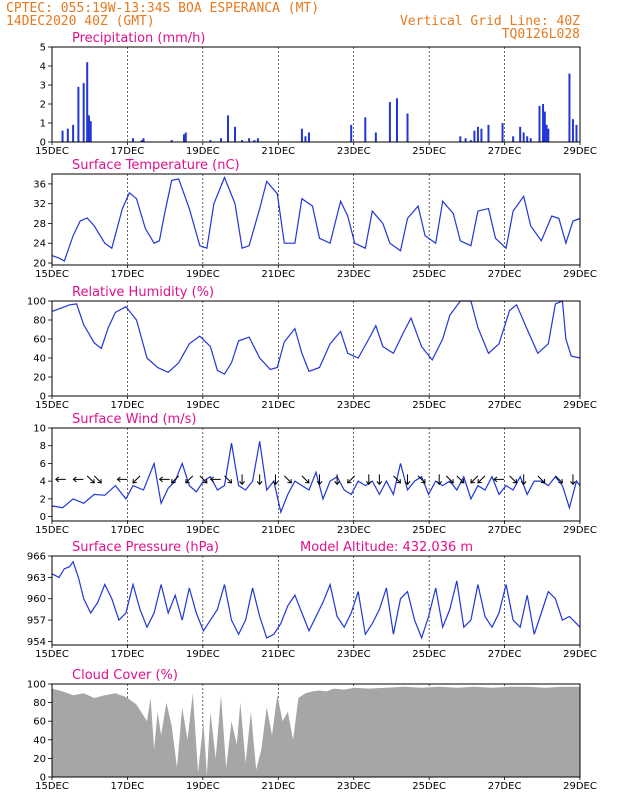  What do you see at coordinates (505, 786) in the screenshot?
I see `cloud-cover-x-tick-label: 27DEC` at bounding box center [505, 786].